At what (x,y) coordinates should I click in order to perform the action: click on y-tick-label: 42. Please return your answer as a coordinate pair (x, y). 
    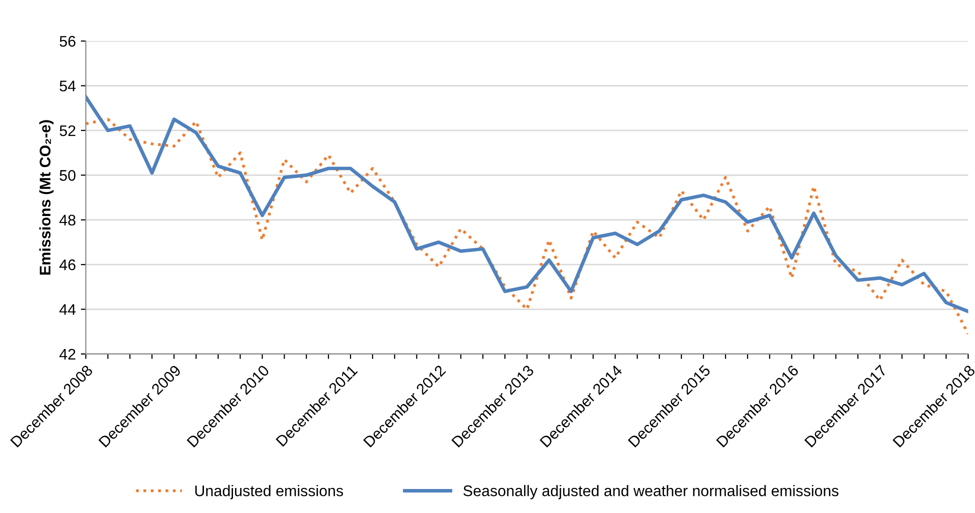
    Looking at the image, I should click on (67, 354).